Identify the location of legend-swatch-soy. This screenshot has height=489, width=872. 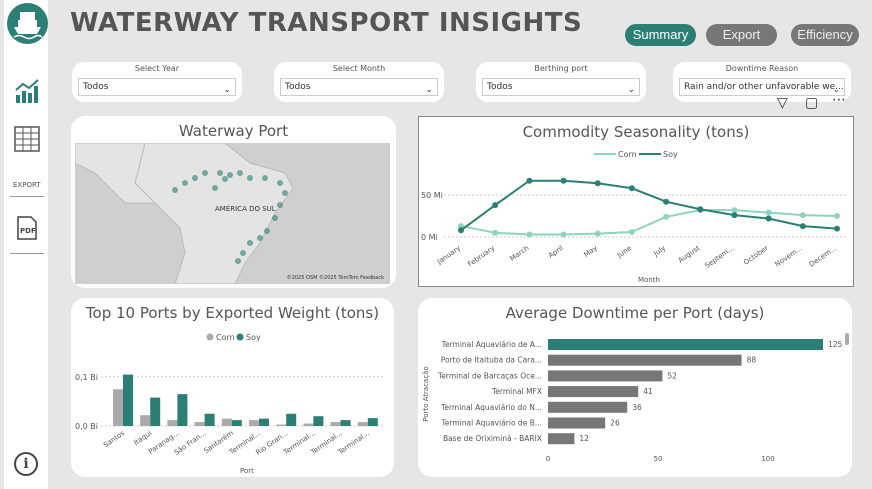
(240, 337).